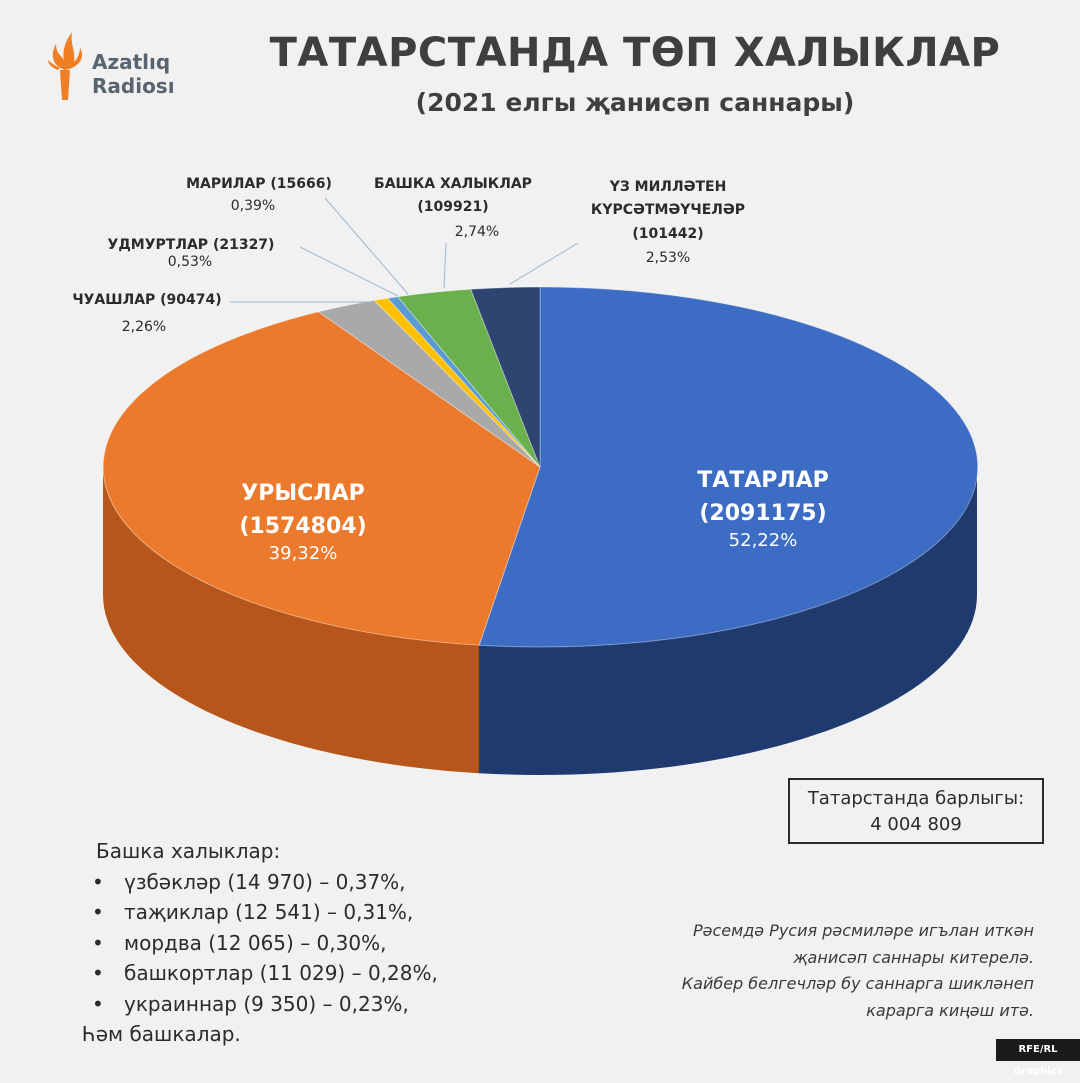 This screenshot has width=1080, height=1083. What do you see at coordinates (916, 824) in the screenshot?
I see `total-value: 4 004 809` at bounding box center [916, 824].